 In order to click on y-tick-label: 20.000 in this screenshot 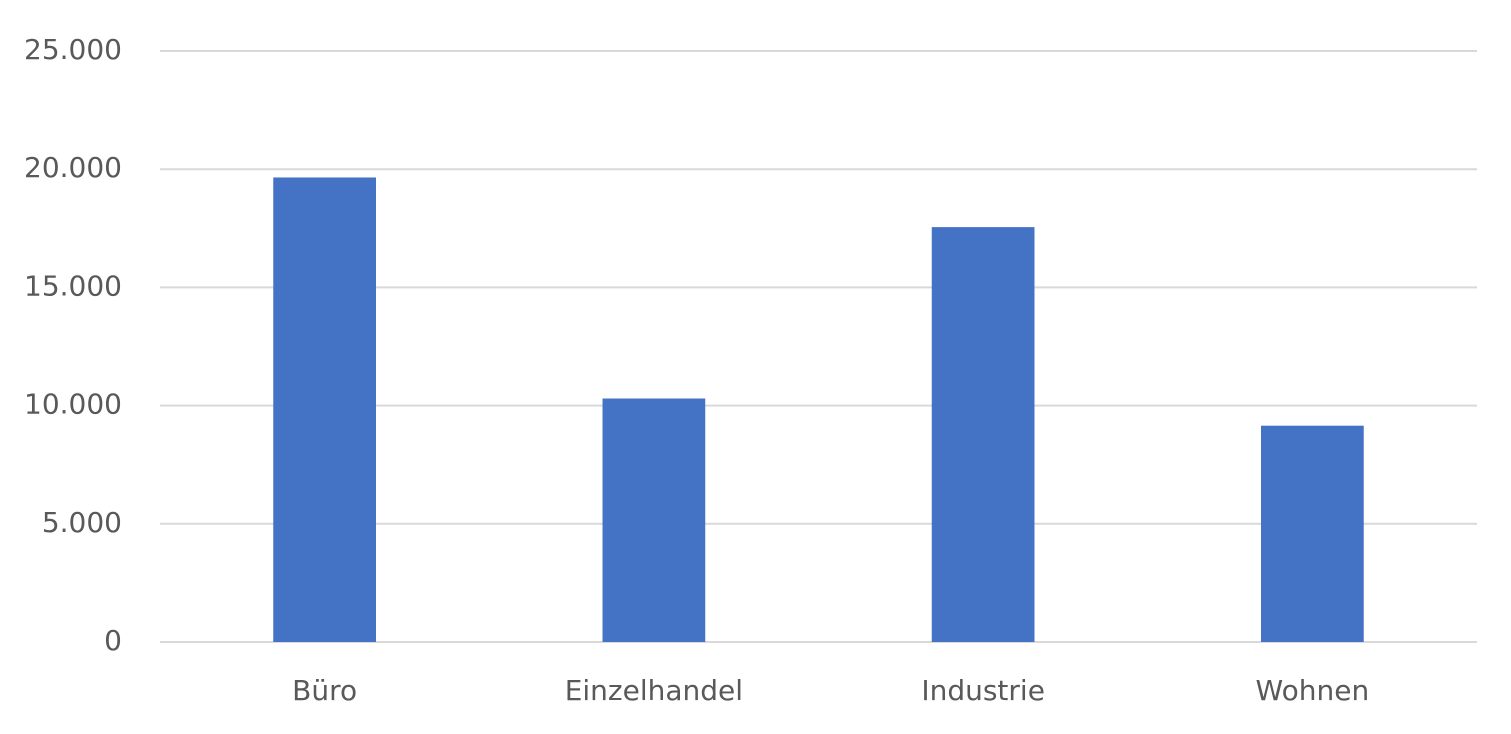, I will do `click(73, 167)`.